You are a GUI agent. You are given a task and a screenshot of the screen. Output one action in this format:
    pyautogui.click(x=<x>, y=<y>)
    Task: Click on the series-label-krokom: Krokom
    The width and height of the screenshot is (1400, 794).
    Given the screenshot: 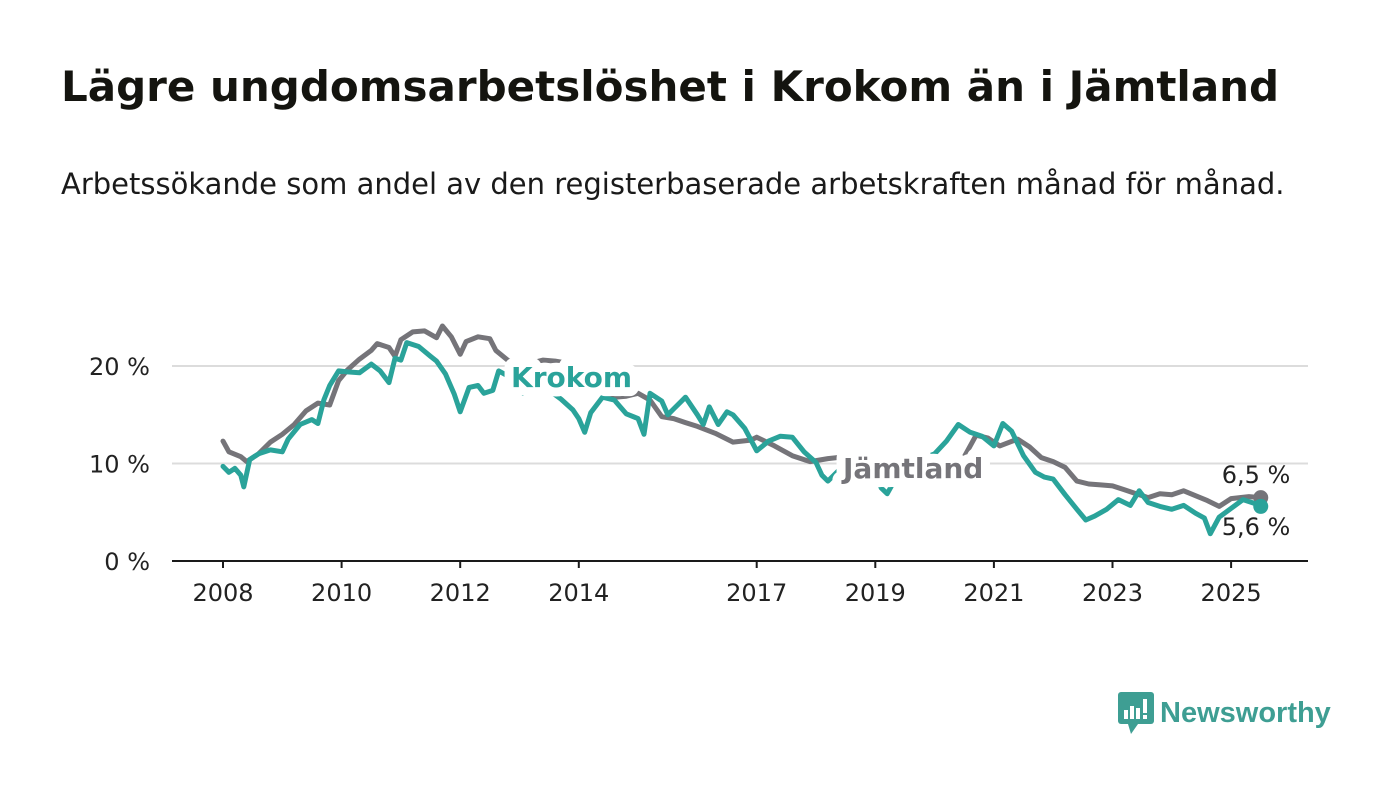 What is the action you would take?
    pyautogui.click(x=571, y=377)
    